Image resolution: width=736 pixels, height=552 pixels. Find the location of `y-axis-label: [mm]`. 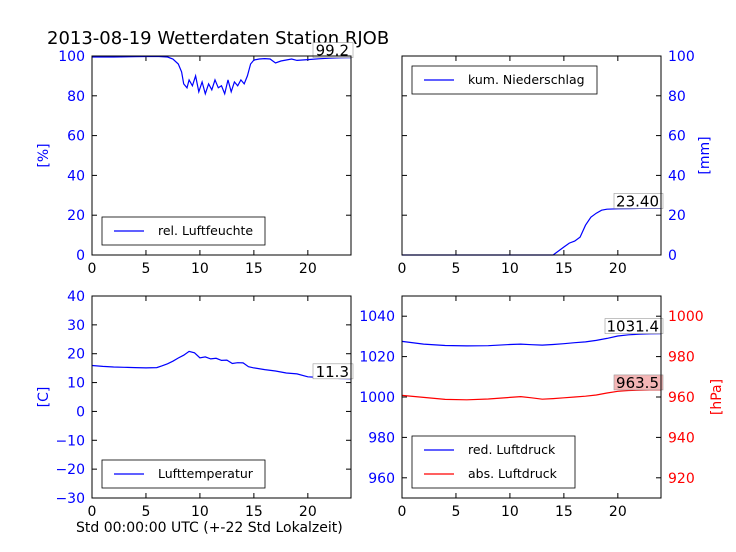

y-axis-label: [mm] is located at coordinates (705, 155).